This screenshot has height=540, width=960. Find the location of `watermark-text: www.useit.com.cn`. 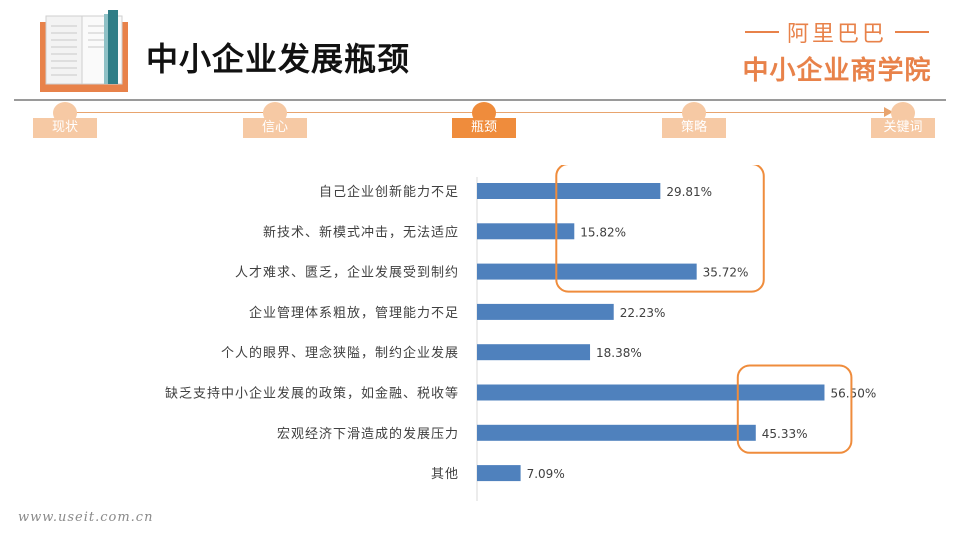

watermark-text: www.useit.com.cn is located at coordinates (86, 517).